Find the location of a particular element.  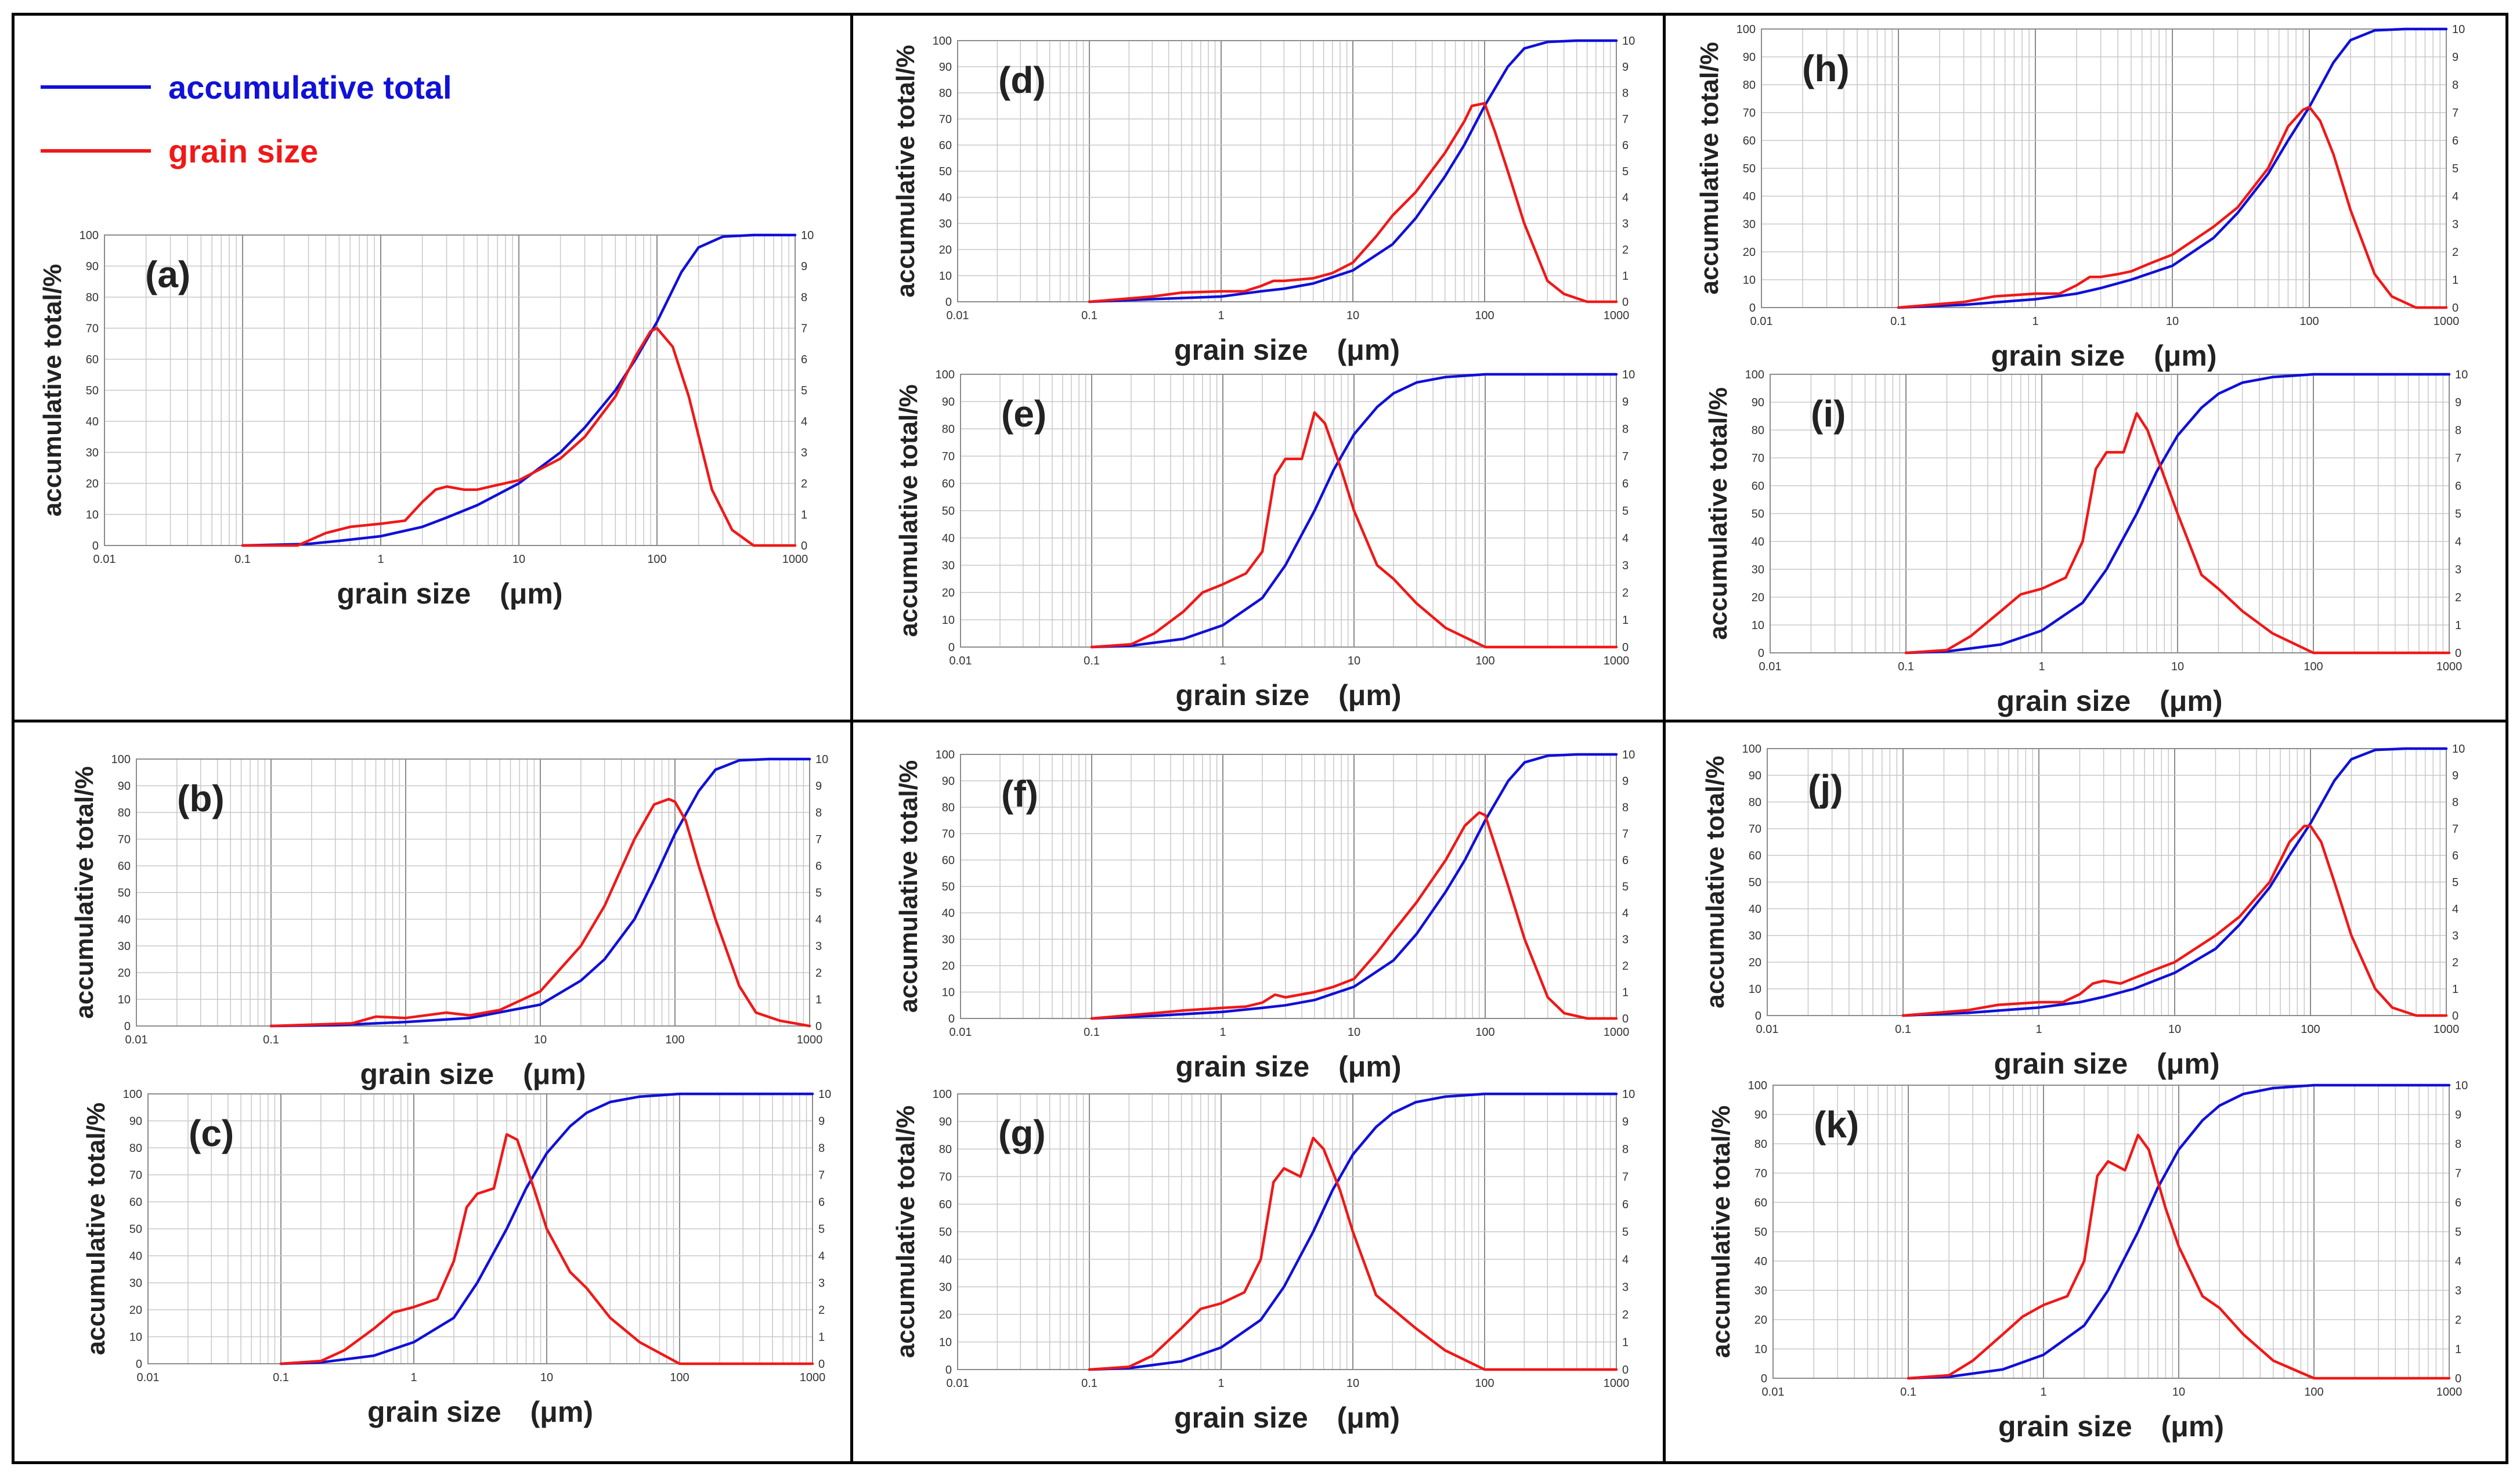

plot-area is located at coordinates (1288, 886).